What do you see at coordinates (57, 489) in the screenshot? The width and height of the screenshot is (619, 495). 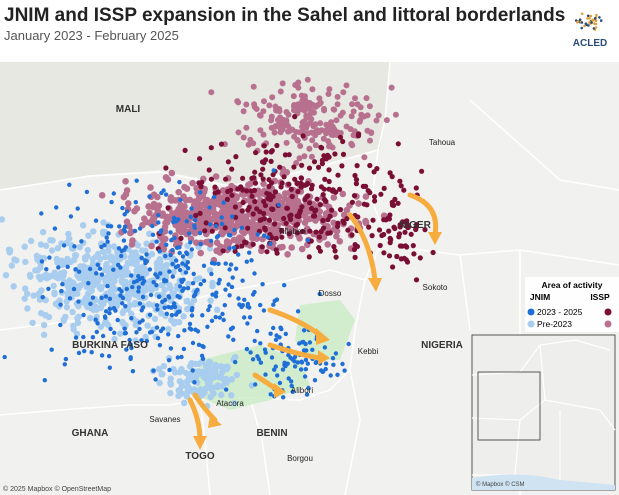 I see `attribution: © 2025 Mapbox © OpenStreetMap` at bounding box center [57, 489].